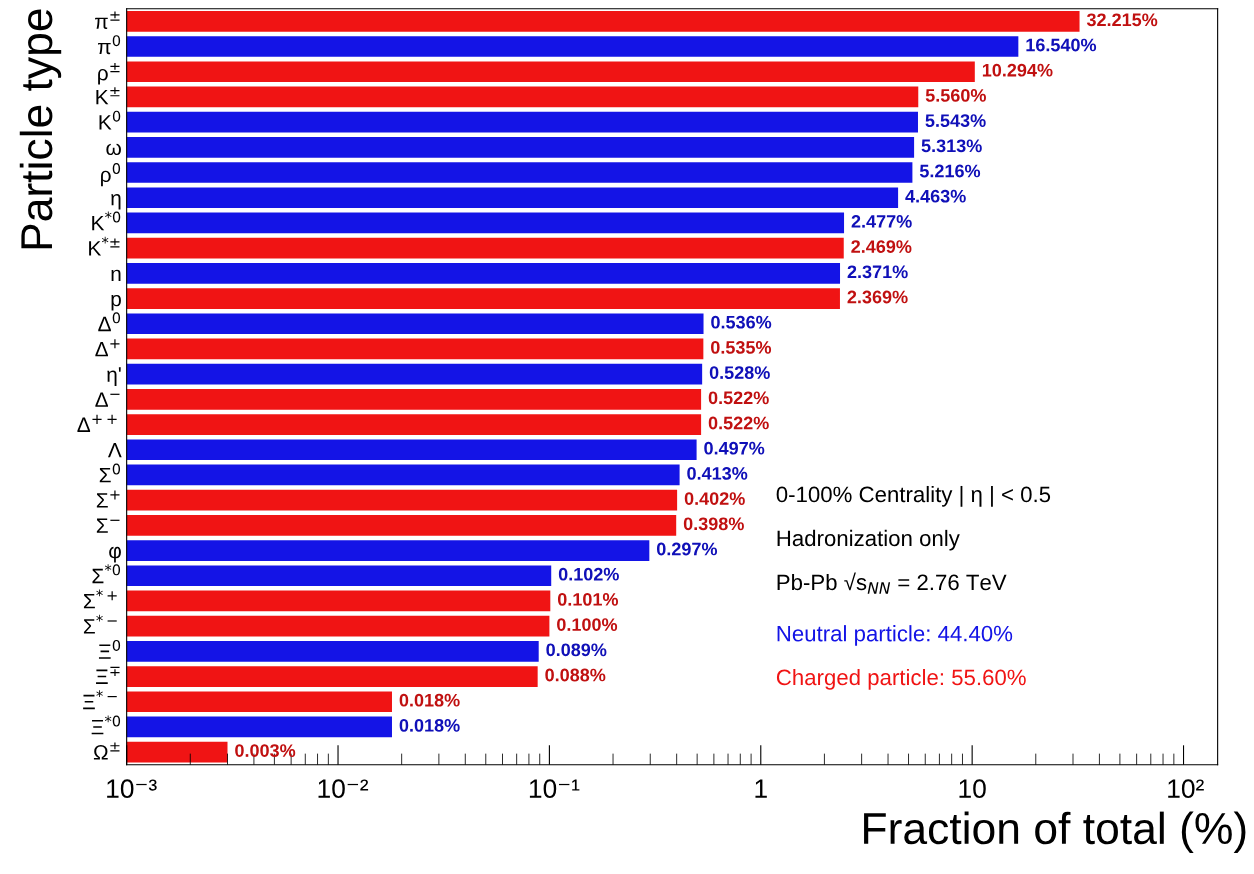  I want to click on y-tick-label: φ, so click(115, 554).